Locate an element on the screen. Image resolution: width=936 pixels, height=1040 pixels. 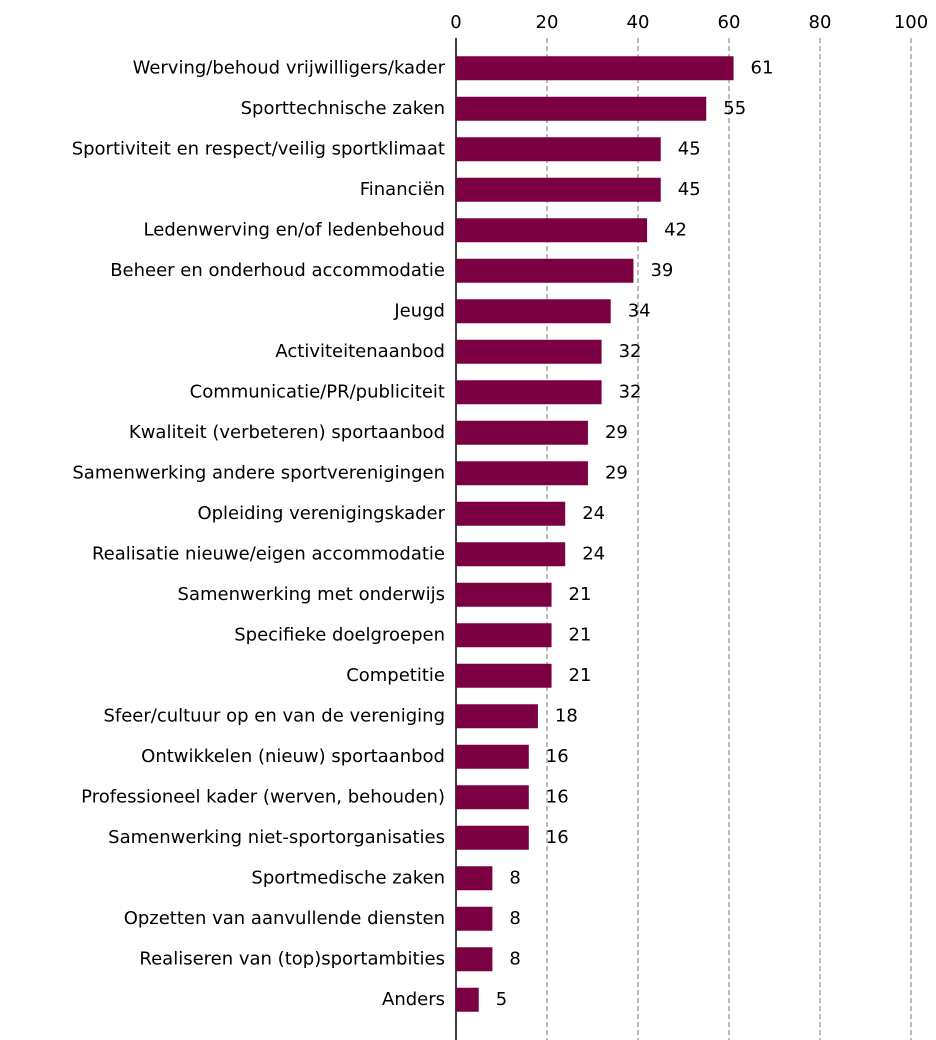
y-tick-label: Competitie is located at coordinates (395, 675).